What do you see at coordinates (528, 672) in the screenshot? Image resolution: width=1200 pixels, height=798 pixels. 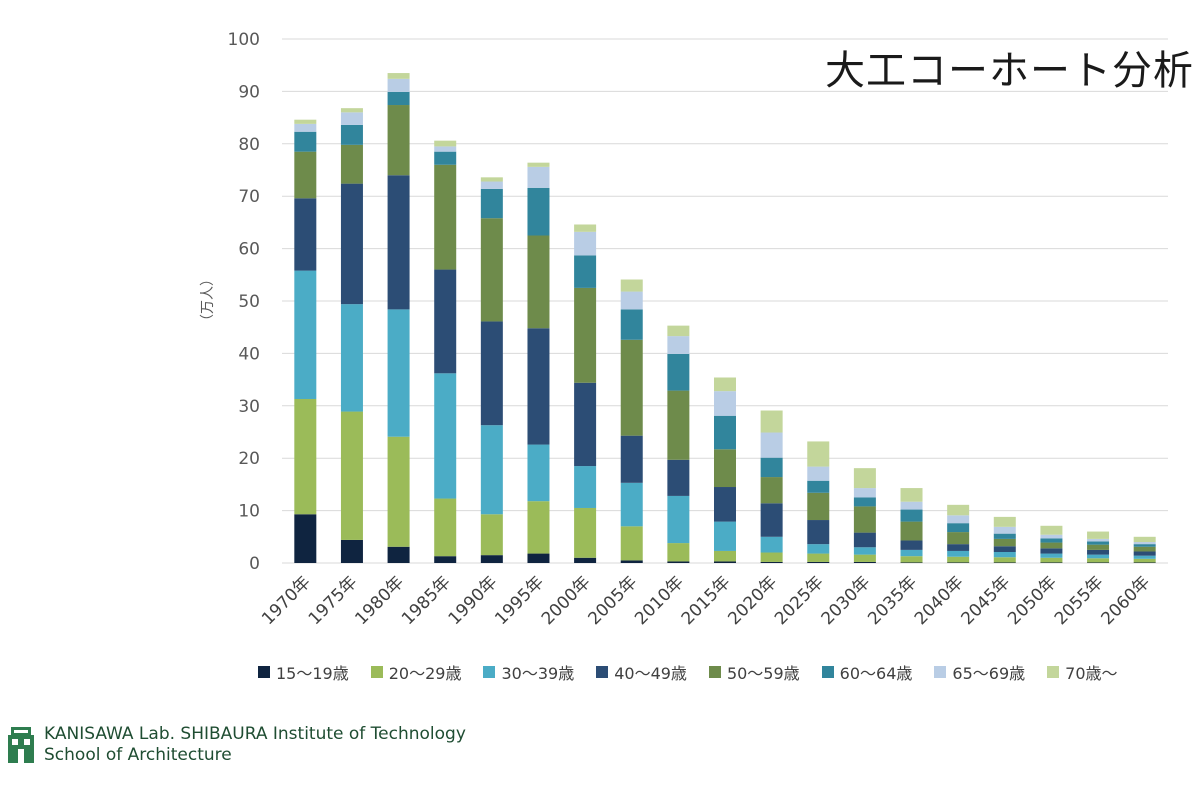 I see `legend-item: 30～39歳` at bounding box center [528, 672].